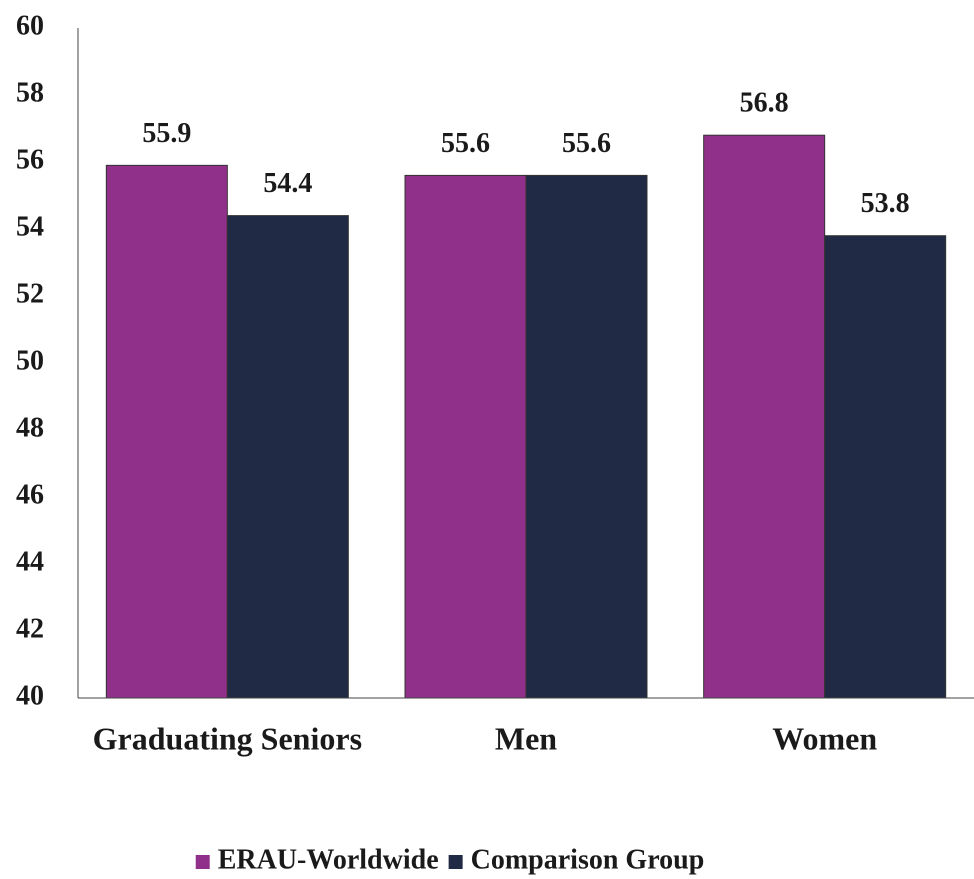  I want to click on y-tick-label: 60, so click(30, 25).